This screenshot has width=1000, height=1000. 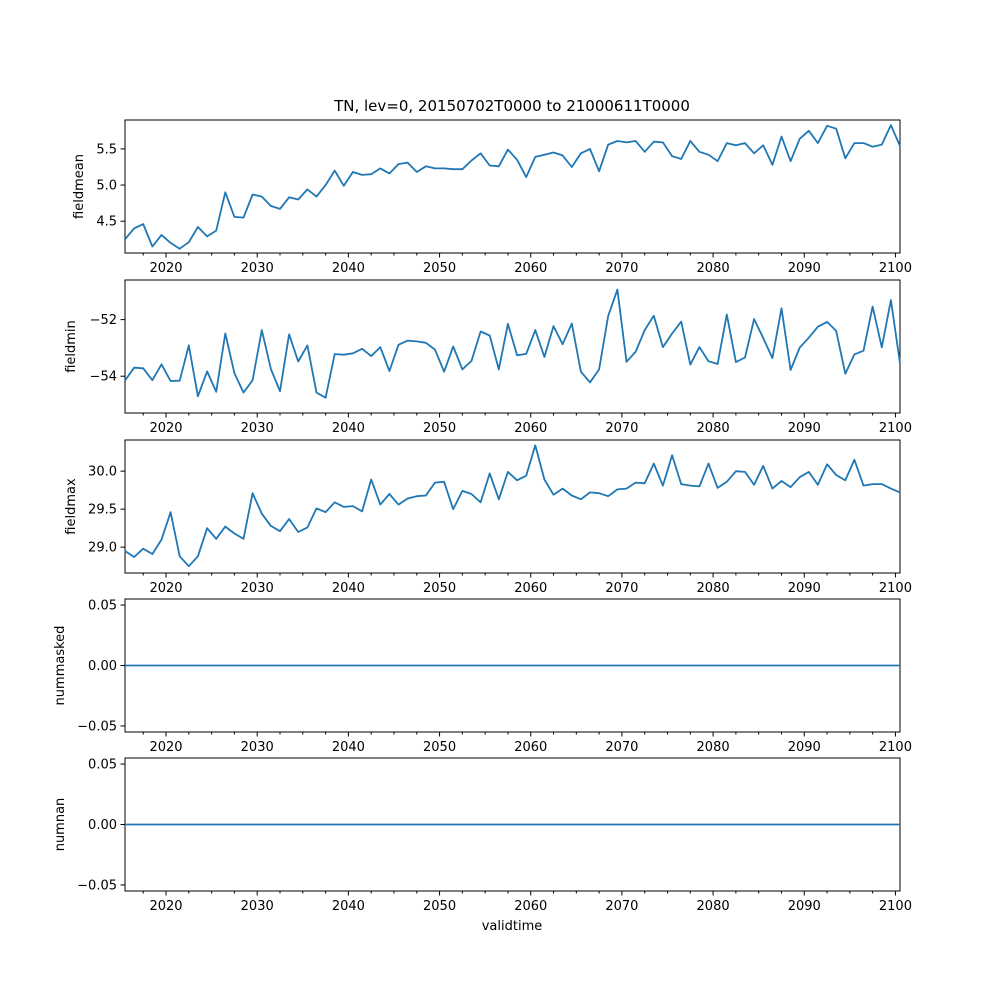 I want to click on y-axis-title: fieldmax, so click(x=71, y=506).